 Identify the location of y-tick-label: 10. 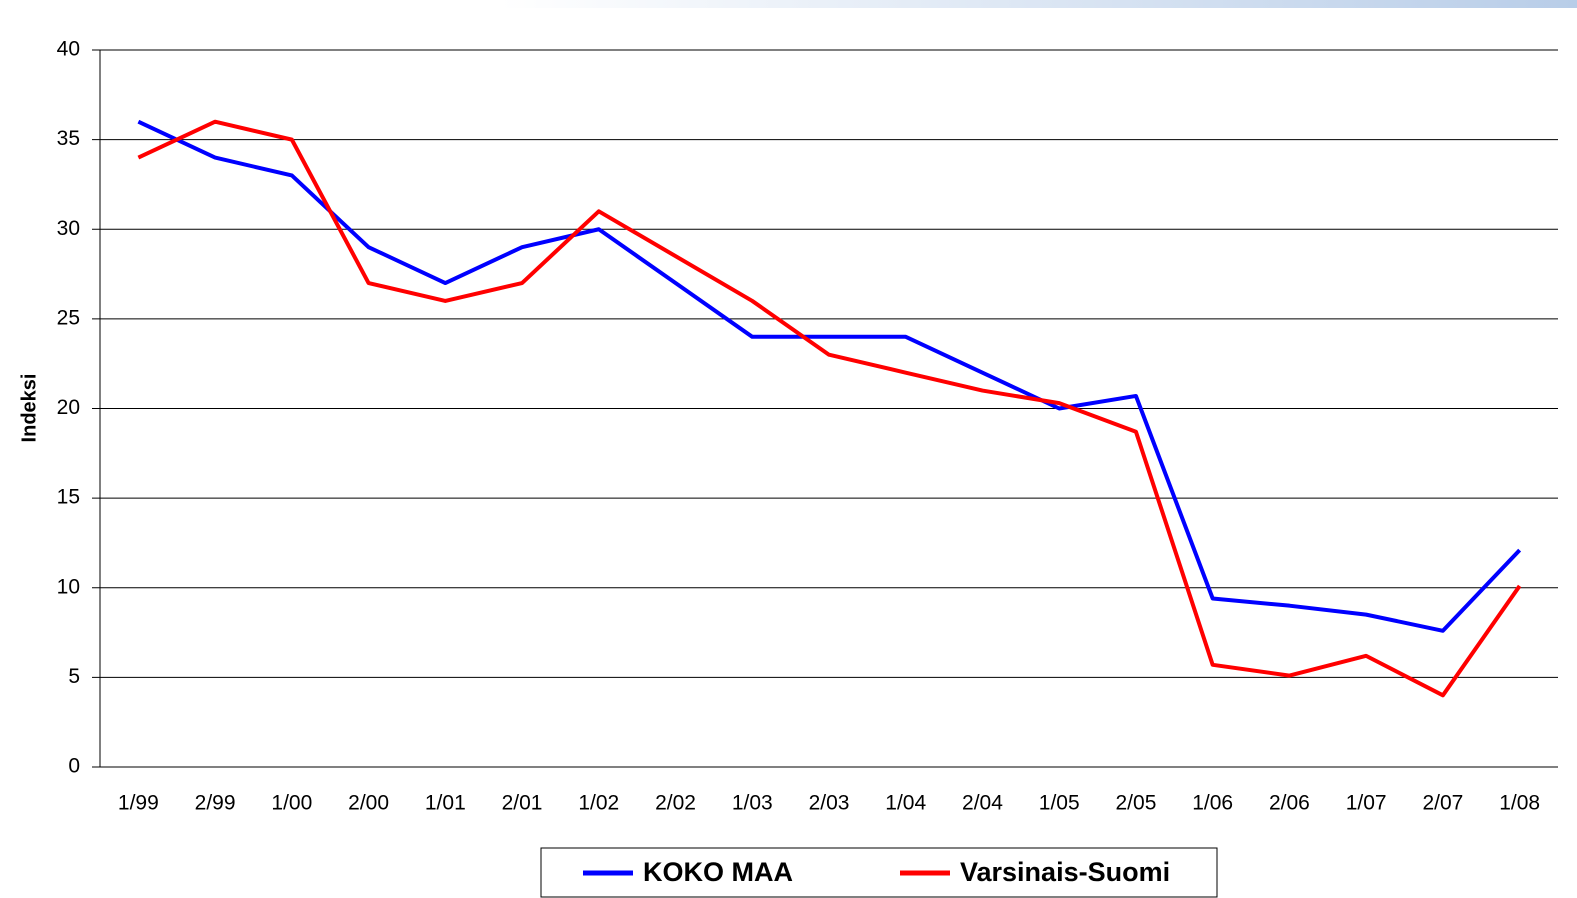
(68, 586).